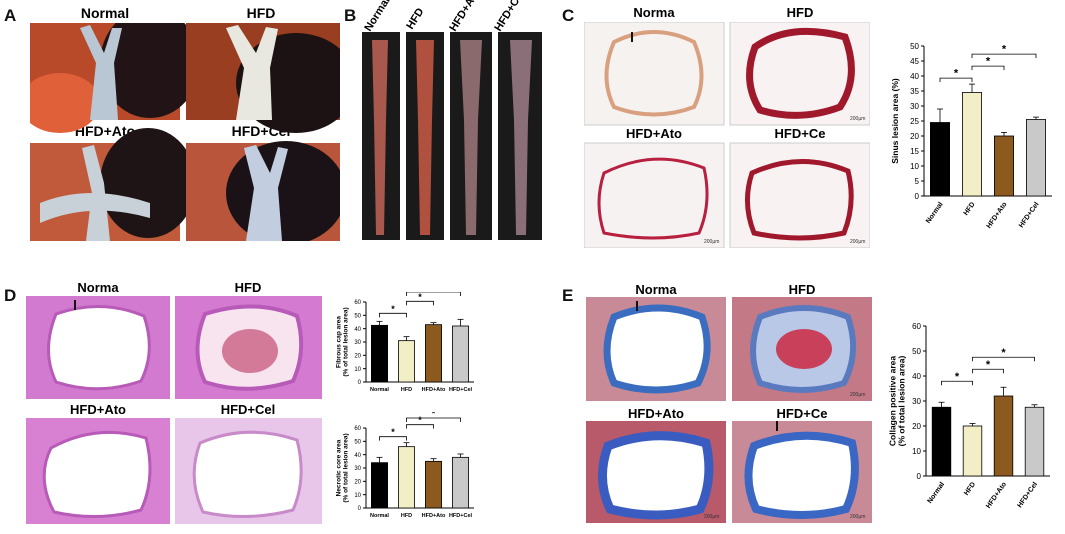 The height and width of the screenshot is (534, 1065). Describe the element at coordinates (263, 78) in the screenshot. I see `aorta-photo-hfd` at that location.